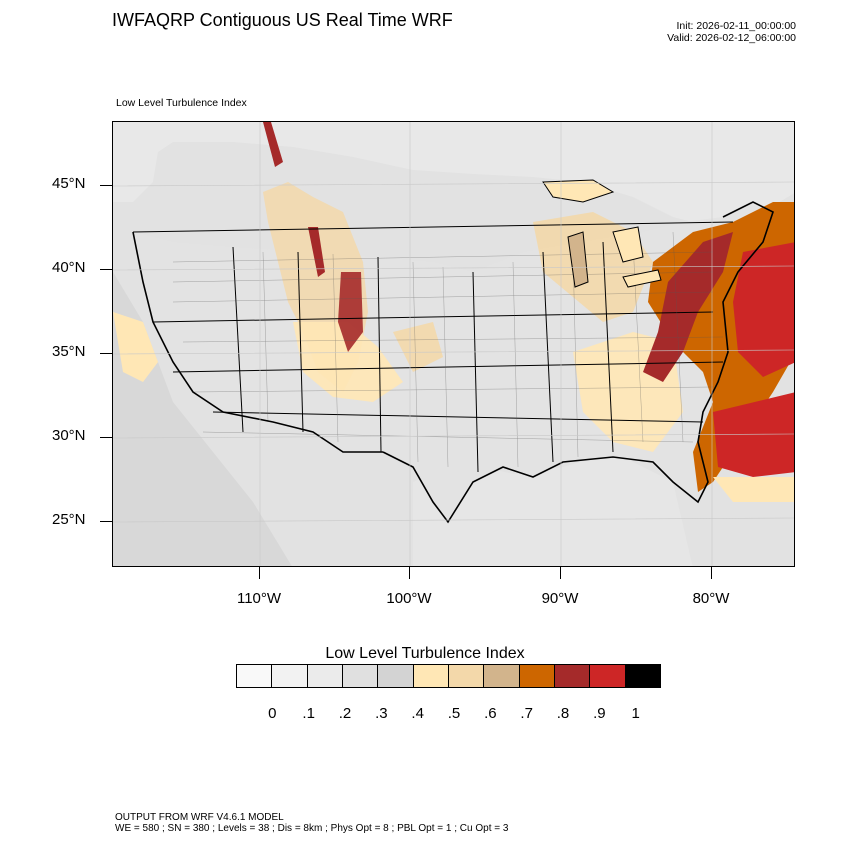 The height and width of the screenshot is (850, 850). What do you see at coordinates (272, 713) in the screenshot?
I see `legend-tick-label: 0` at bounding box center [272, 713].